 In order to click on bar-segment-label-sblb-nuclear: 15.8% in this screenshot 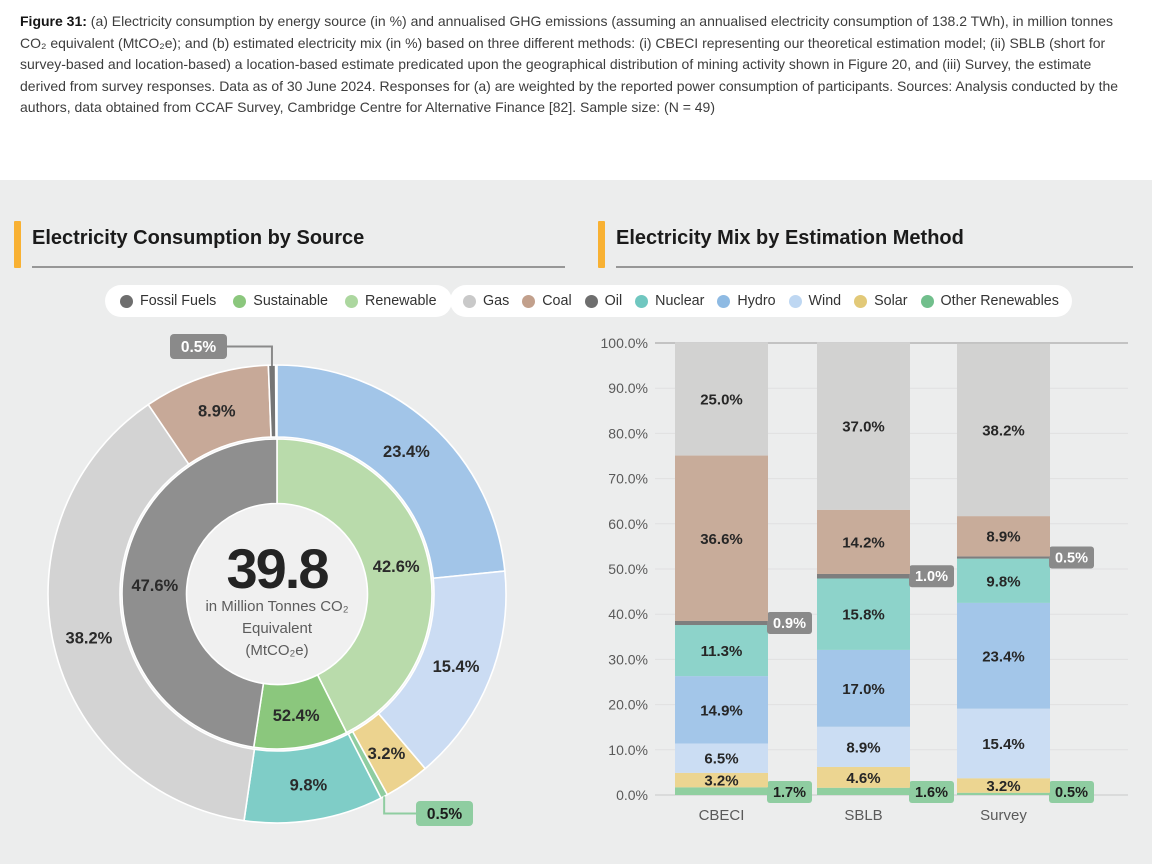, I will do `click(863, 615)`.